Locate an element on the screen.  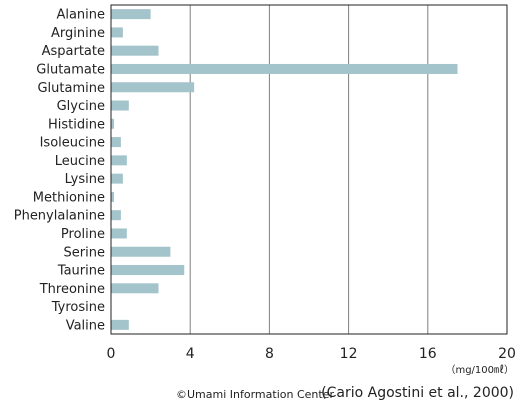
category-label-aspartate: Aspartate is located at coordinates (73, 51).